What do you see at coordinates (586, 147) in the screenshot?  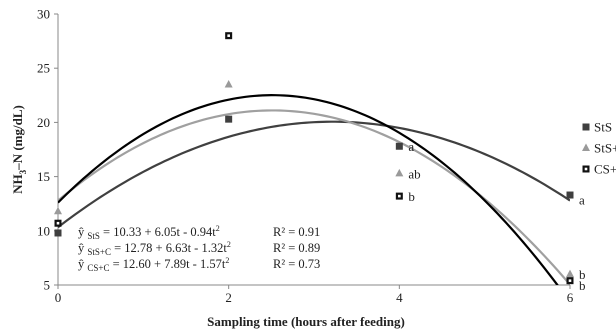 I see `legend-marker-StS+C` at bounding box center [586, 147].